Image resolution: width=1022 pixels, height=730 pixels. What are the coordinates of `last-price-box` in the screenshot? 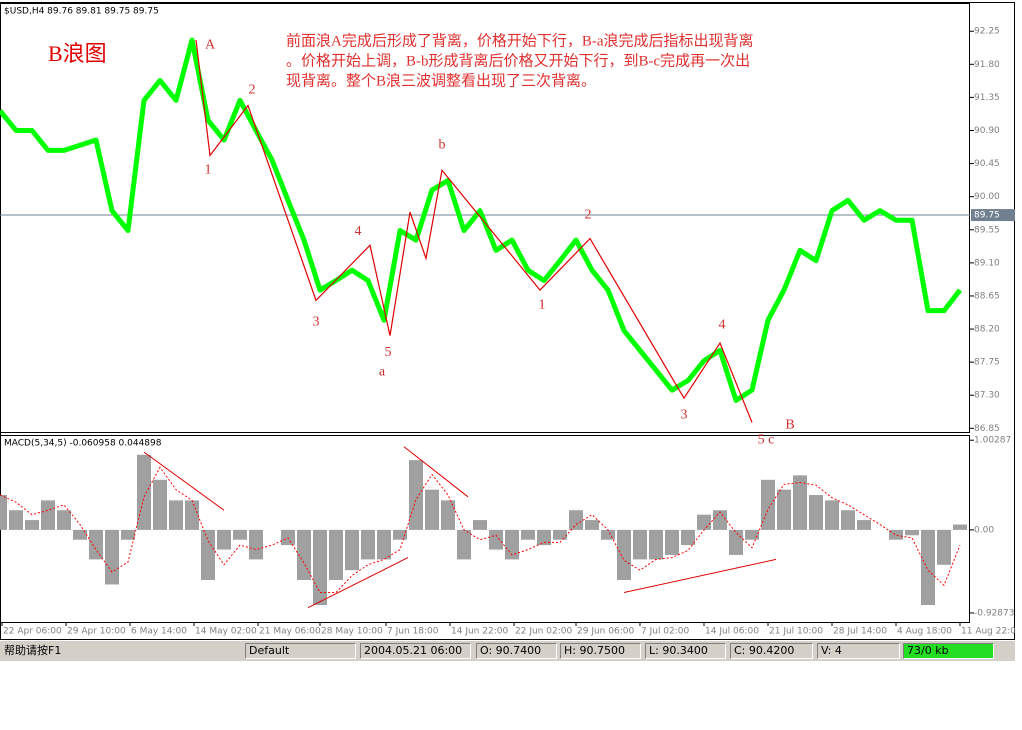 It's located at (993, 215).